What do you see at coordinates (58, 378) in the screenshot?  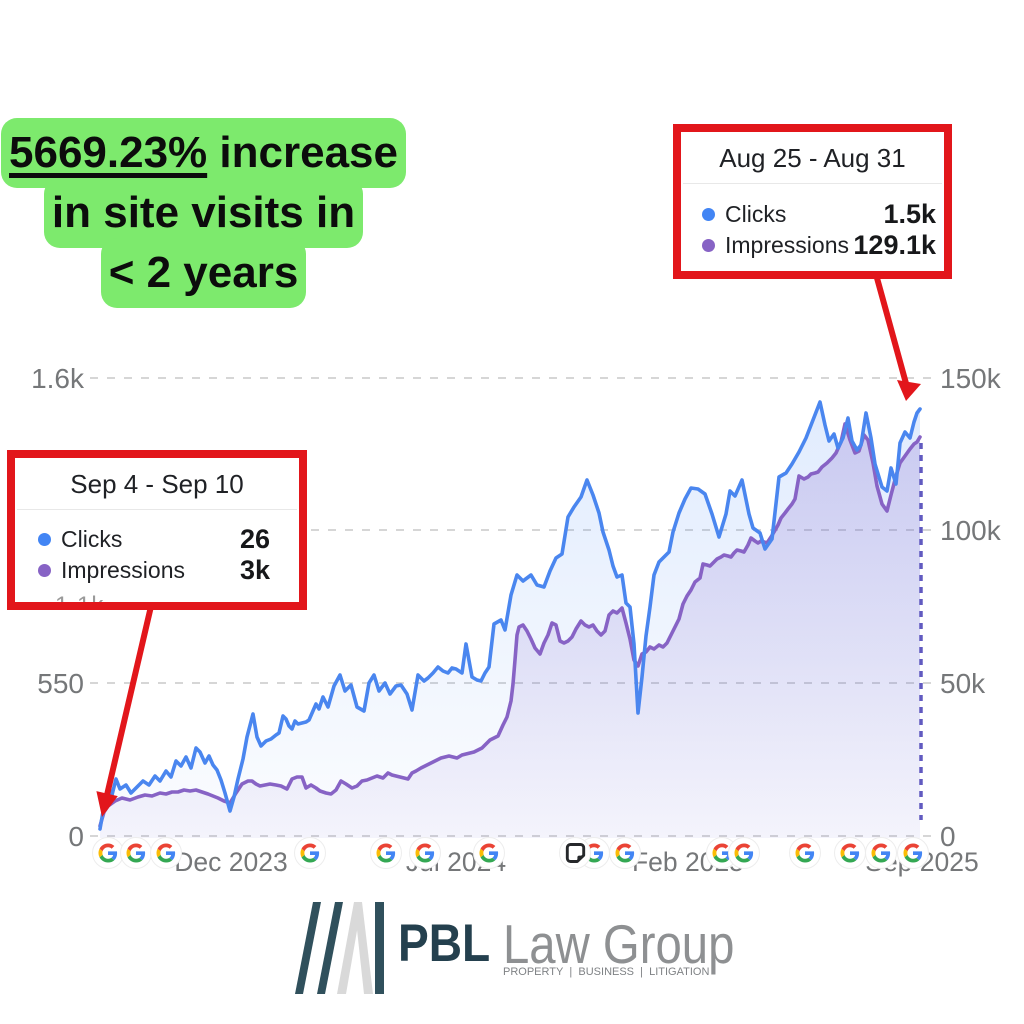 I see `svg-text: 1.6k` at bounding box center [58, 378].